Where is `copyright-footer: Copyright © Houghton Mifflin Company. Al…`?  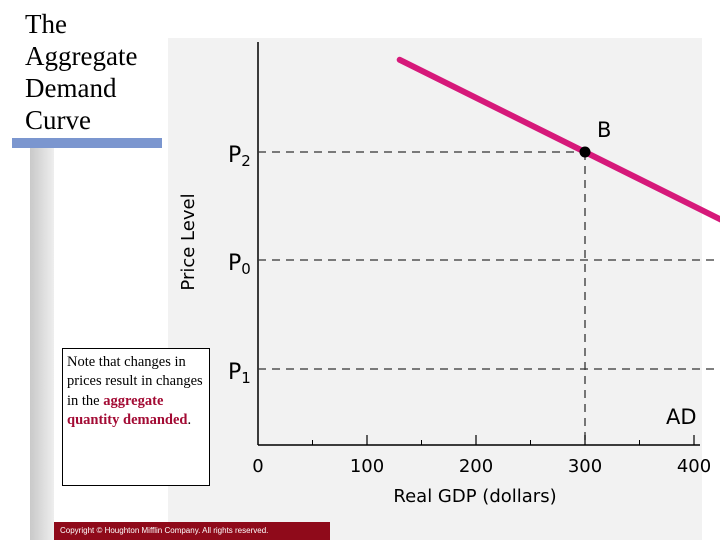
copyright-footer: Copyright © Houghton Mifflin Company. Al… is located at coordinates (192, 531).